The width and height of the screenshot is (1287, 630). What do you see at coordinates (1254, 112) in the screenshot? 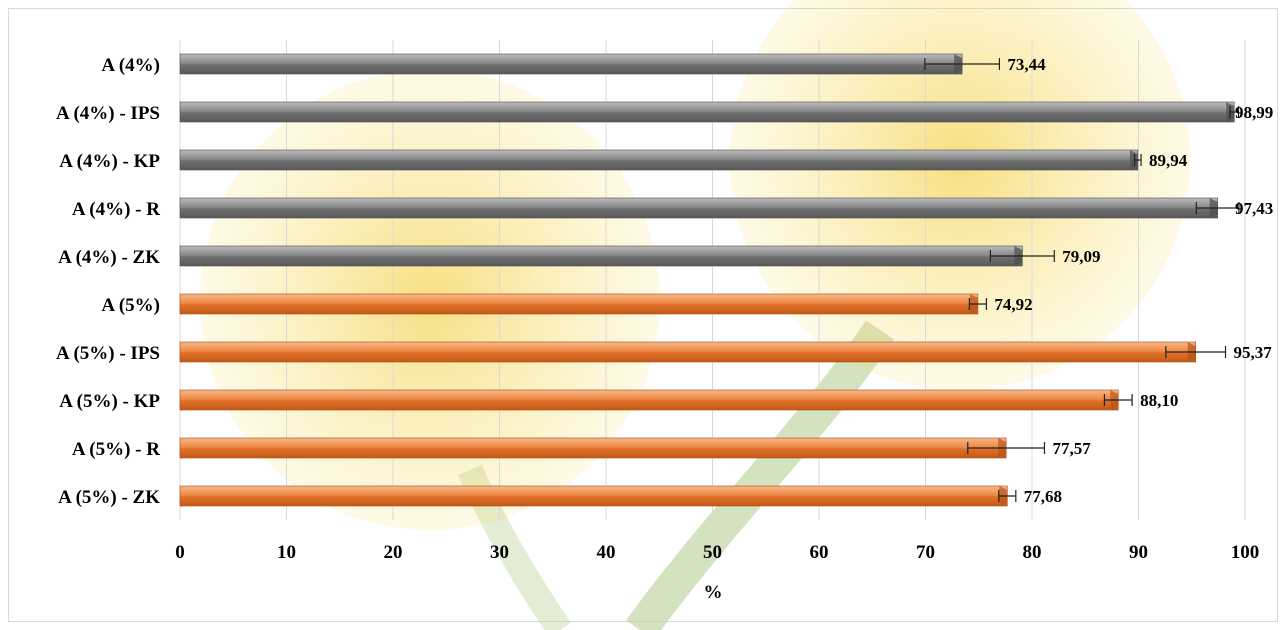
I see `data-label: 98,99` at bounding box center [1254, 112].